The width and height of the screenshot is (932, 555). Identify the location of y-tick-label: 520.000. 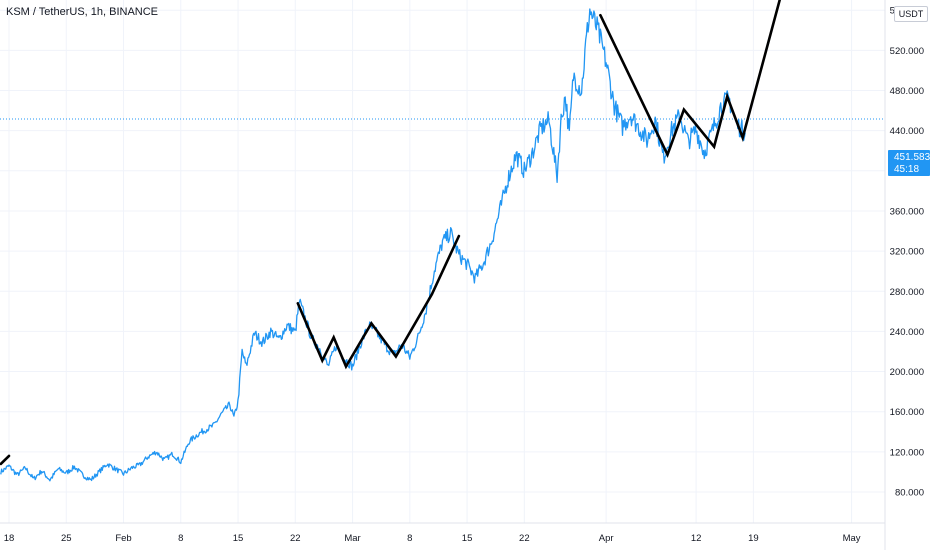
(907, 51).